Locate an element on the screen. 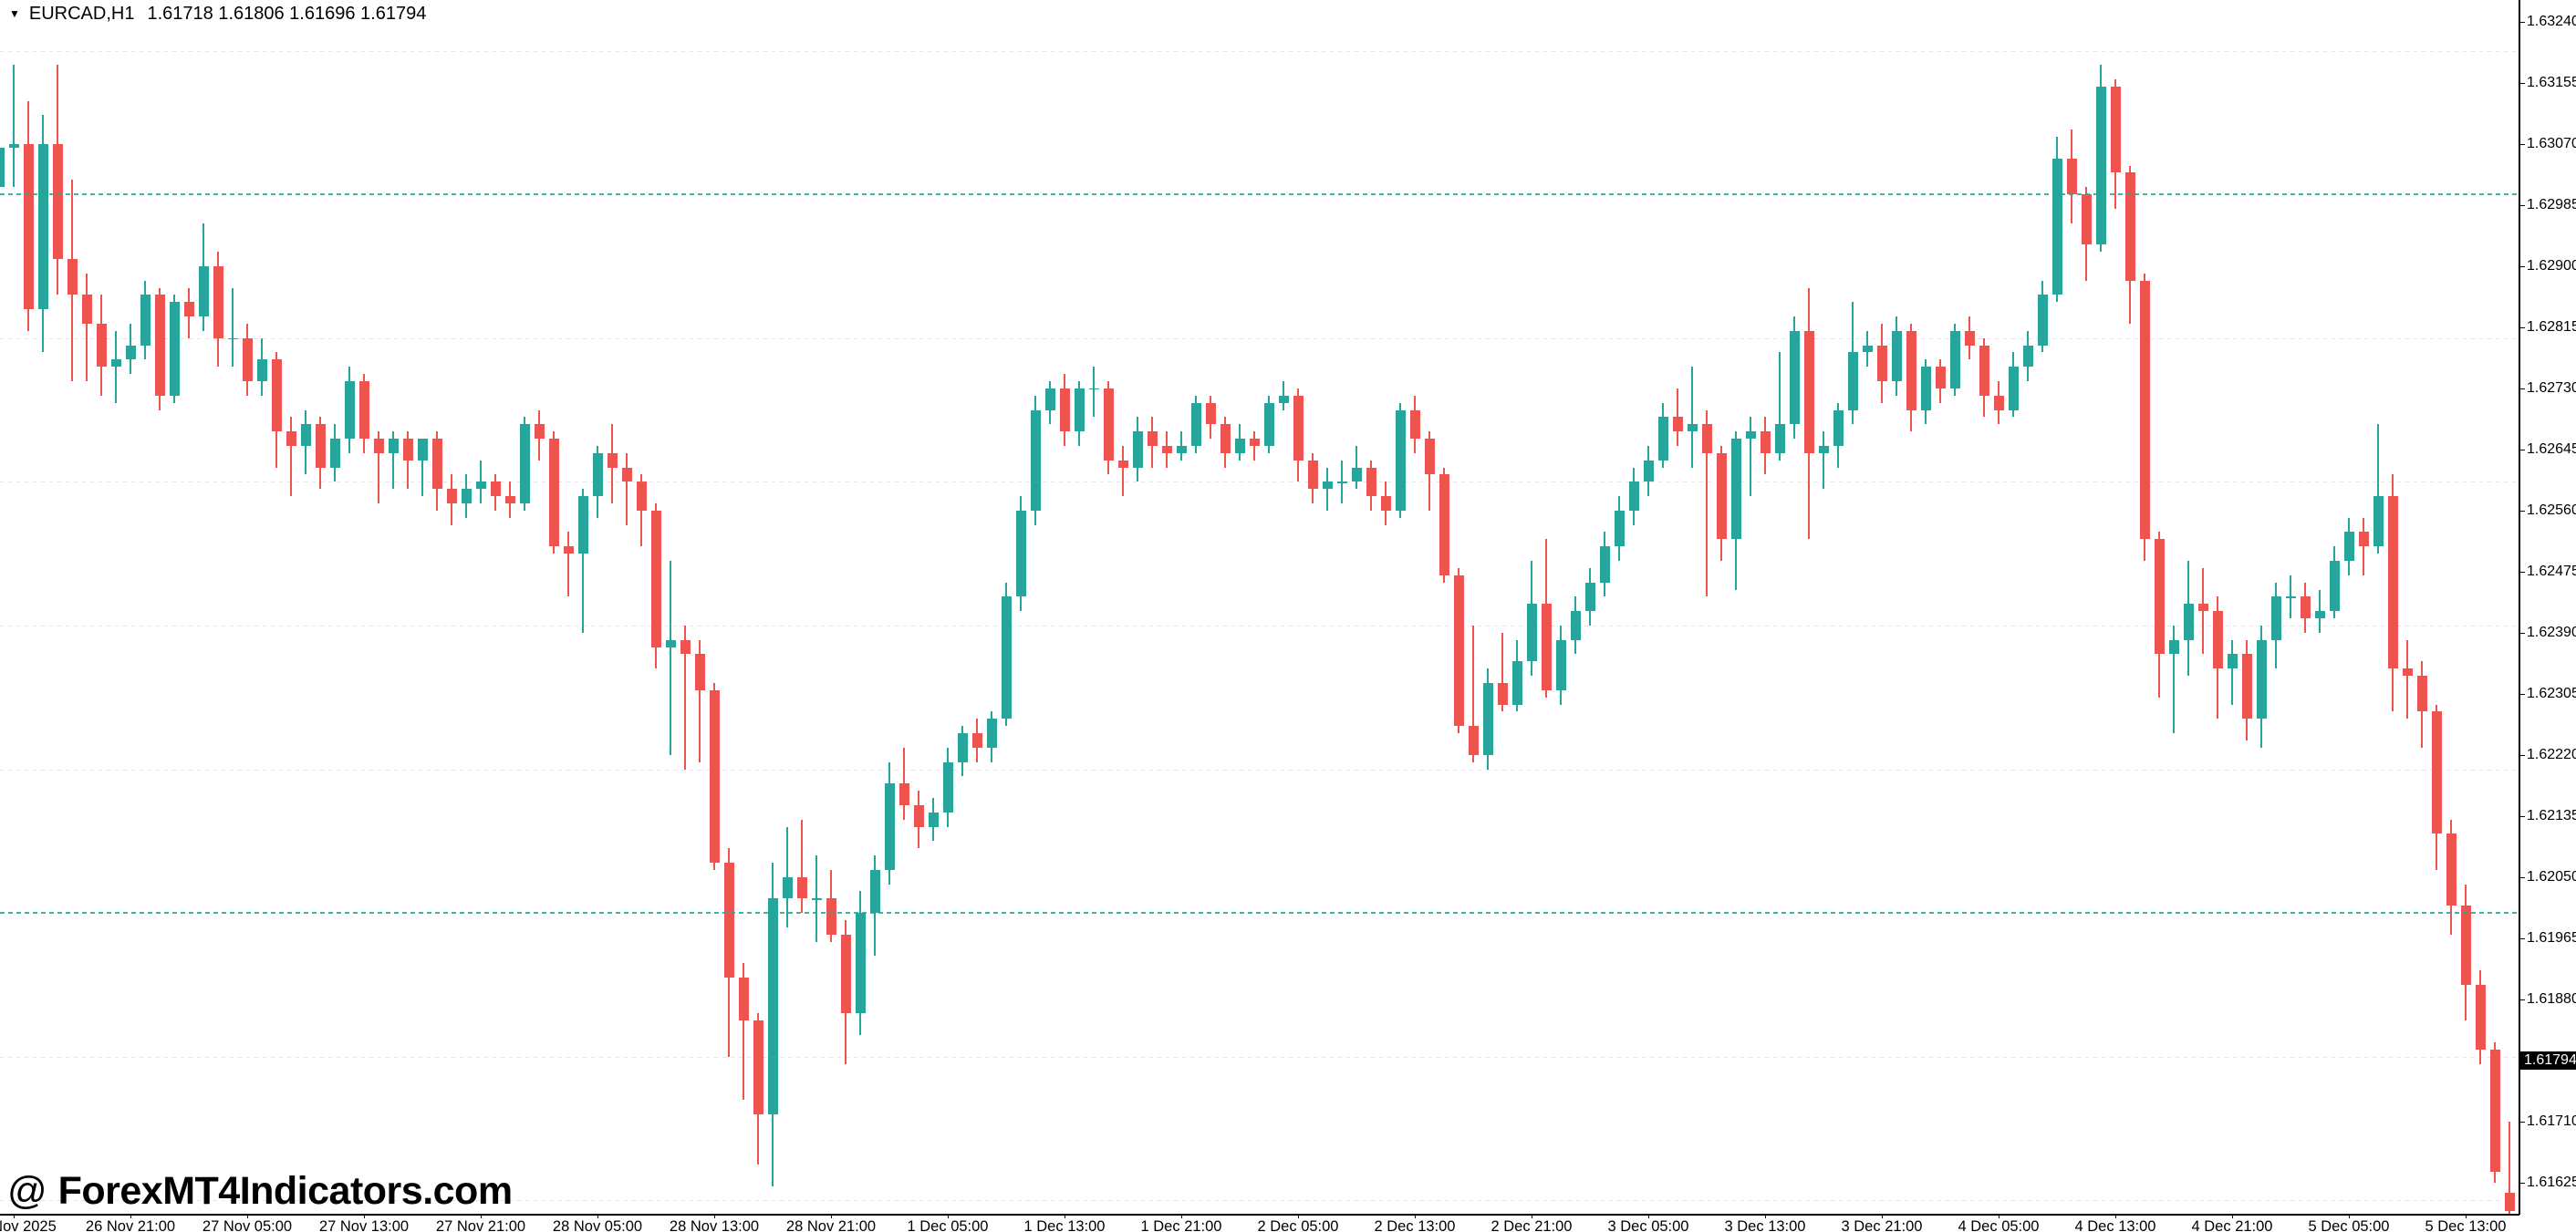  time-axis-label: 26 Nov 2025 is located at coordinates (29, 1225).